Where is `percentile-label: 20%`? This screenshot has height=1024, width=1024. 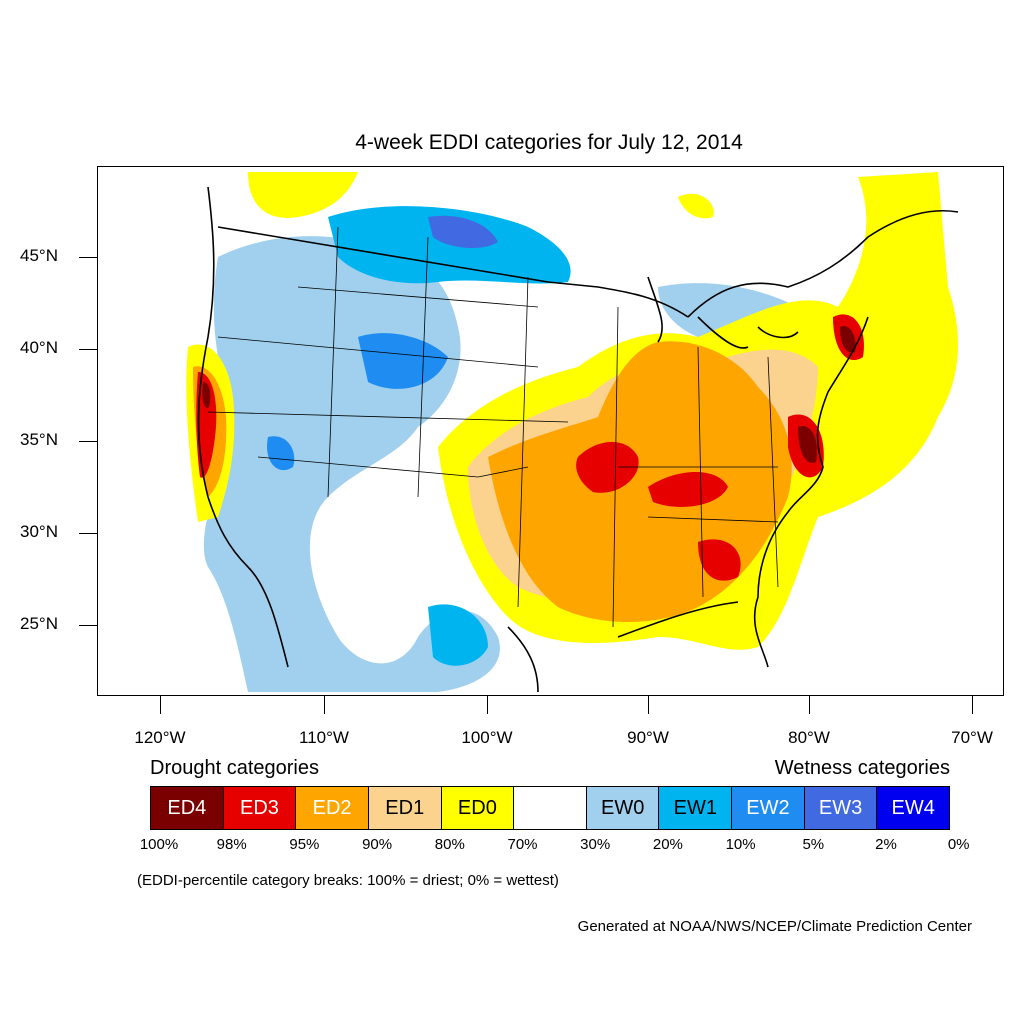 percentile-label: 20% is located at coordinates (667, 844).